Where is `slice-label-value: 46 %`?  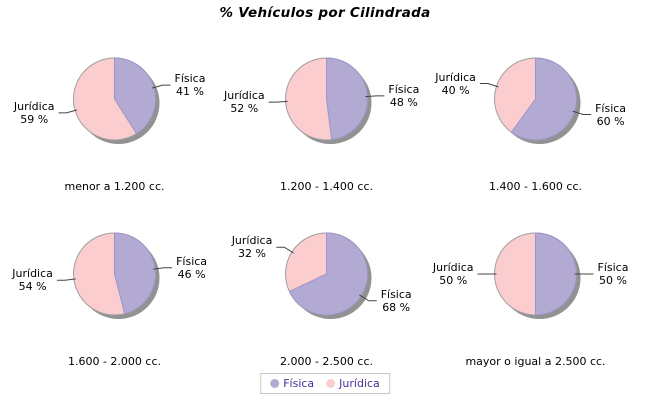
slice-label-value: 46 % is located at coordinates (191, 274).